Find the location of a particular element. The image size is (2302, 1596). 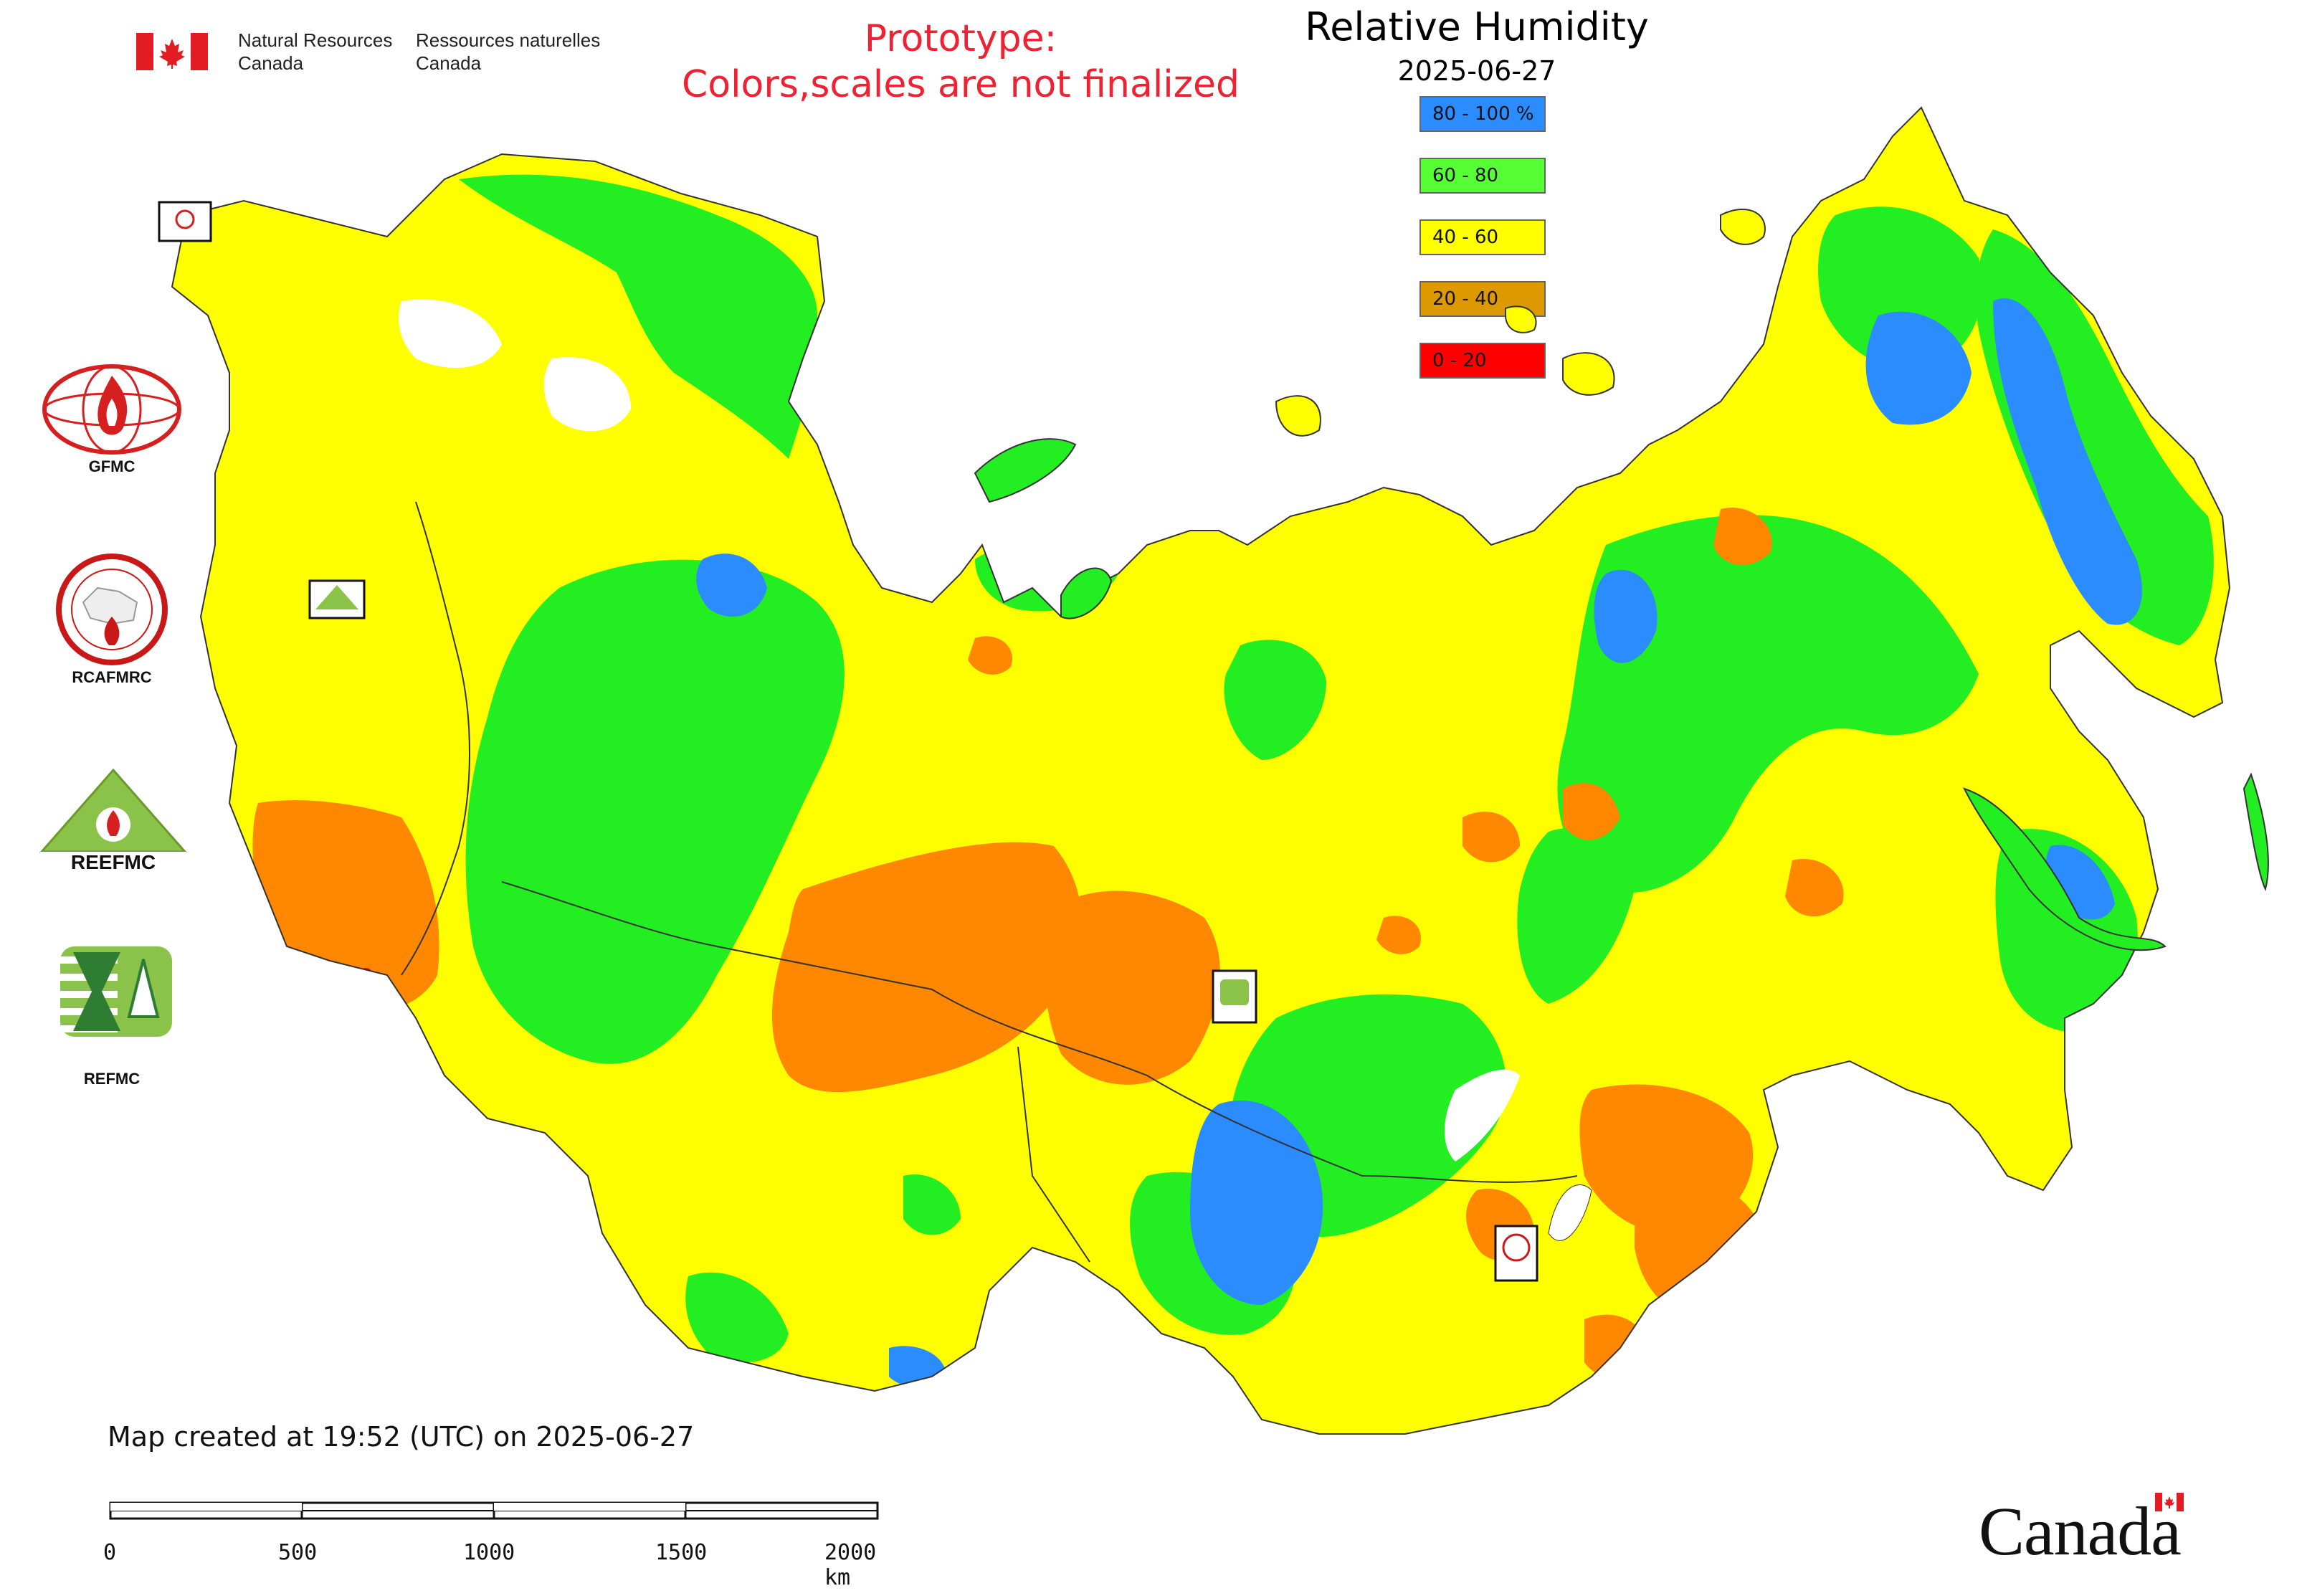

legend-item-0-20: 0 - 20 is located at coordinates (1483, 361).